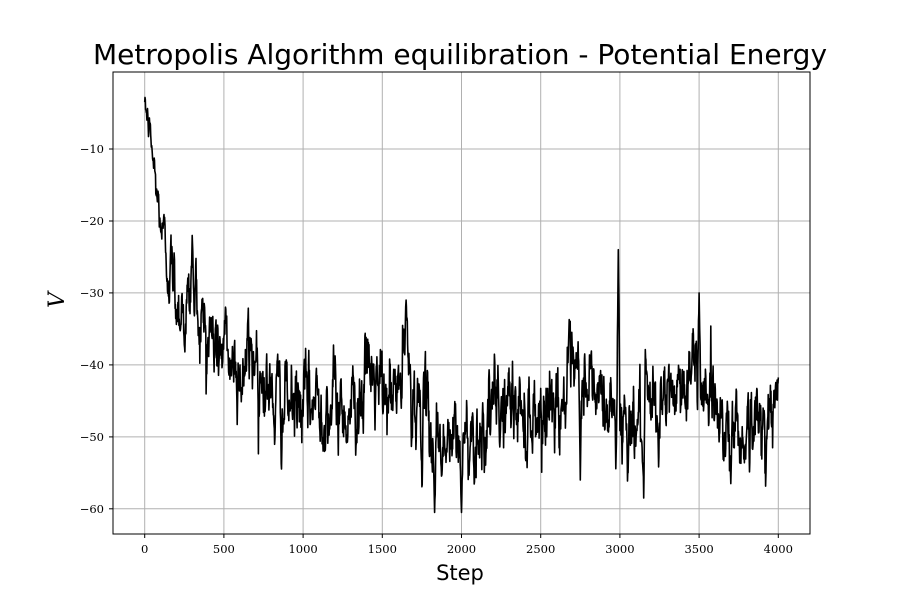 Image resolution: width=900 pixels, height=600 pixels. What do you see at coordinates (778, 549) in the screenshot?
I see `x-tick-label: 4000` at bounding box center [778, 549].